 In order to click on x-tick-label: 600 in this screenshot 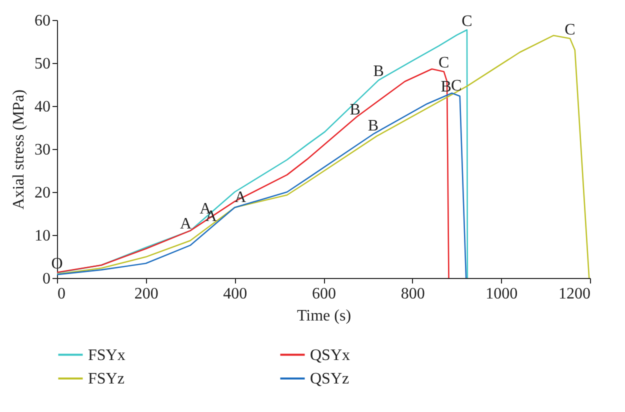, I will do `click(324, 294)`.